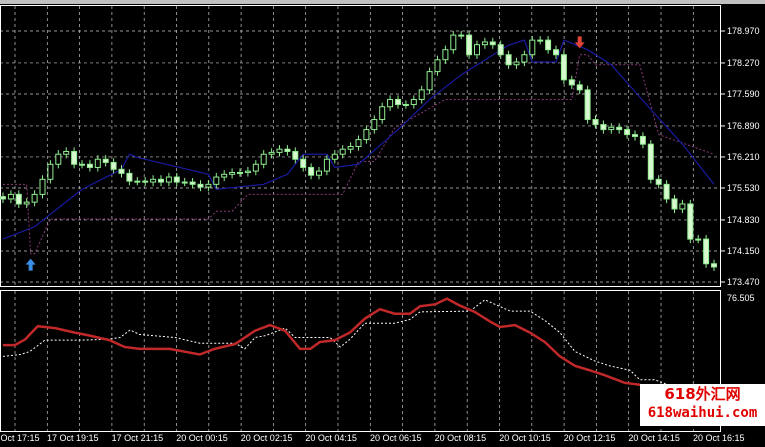 This screenshot has height=447, width=765. I want to click on watermark-line1: 618外汇网, so click(702, 394).